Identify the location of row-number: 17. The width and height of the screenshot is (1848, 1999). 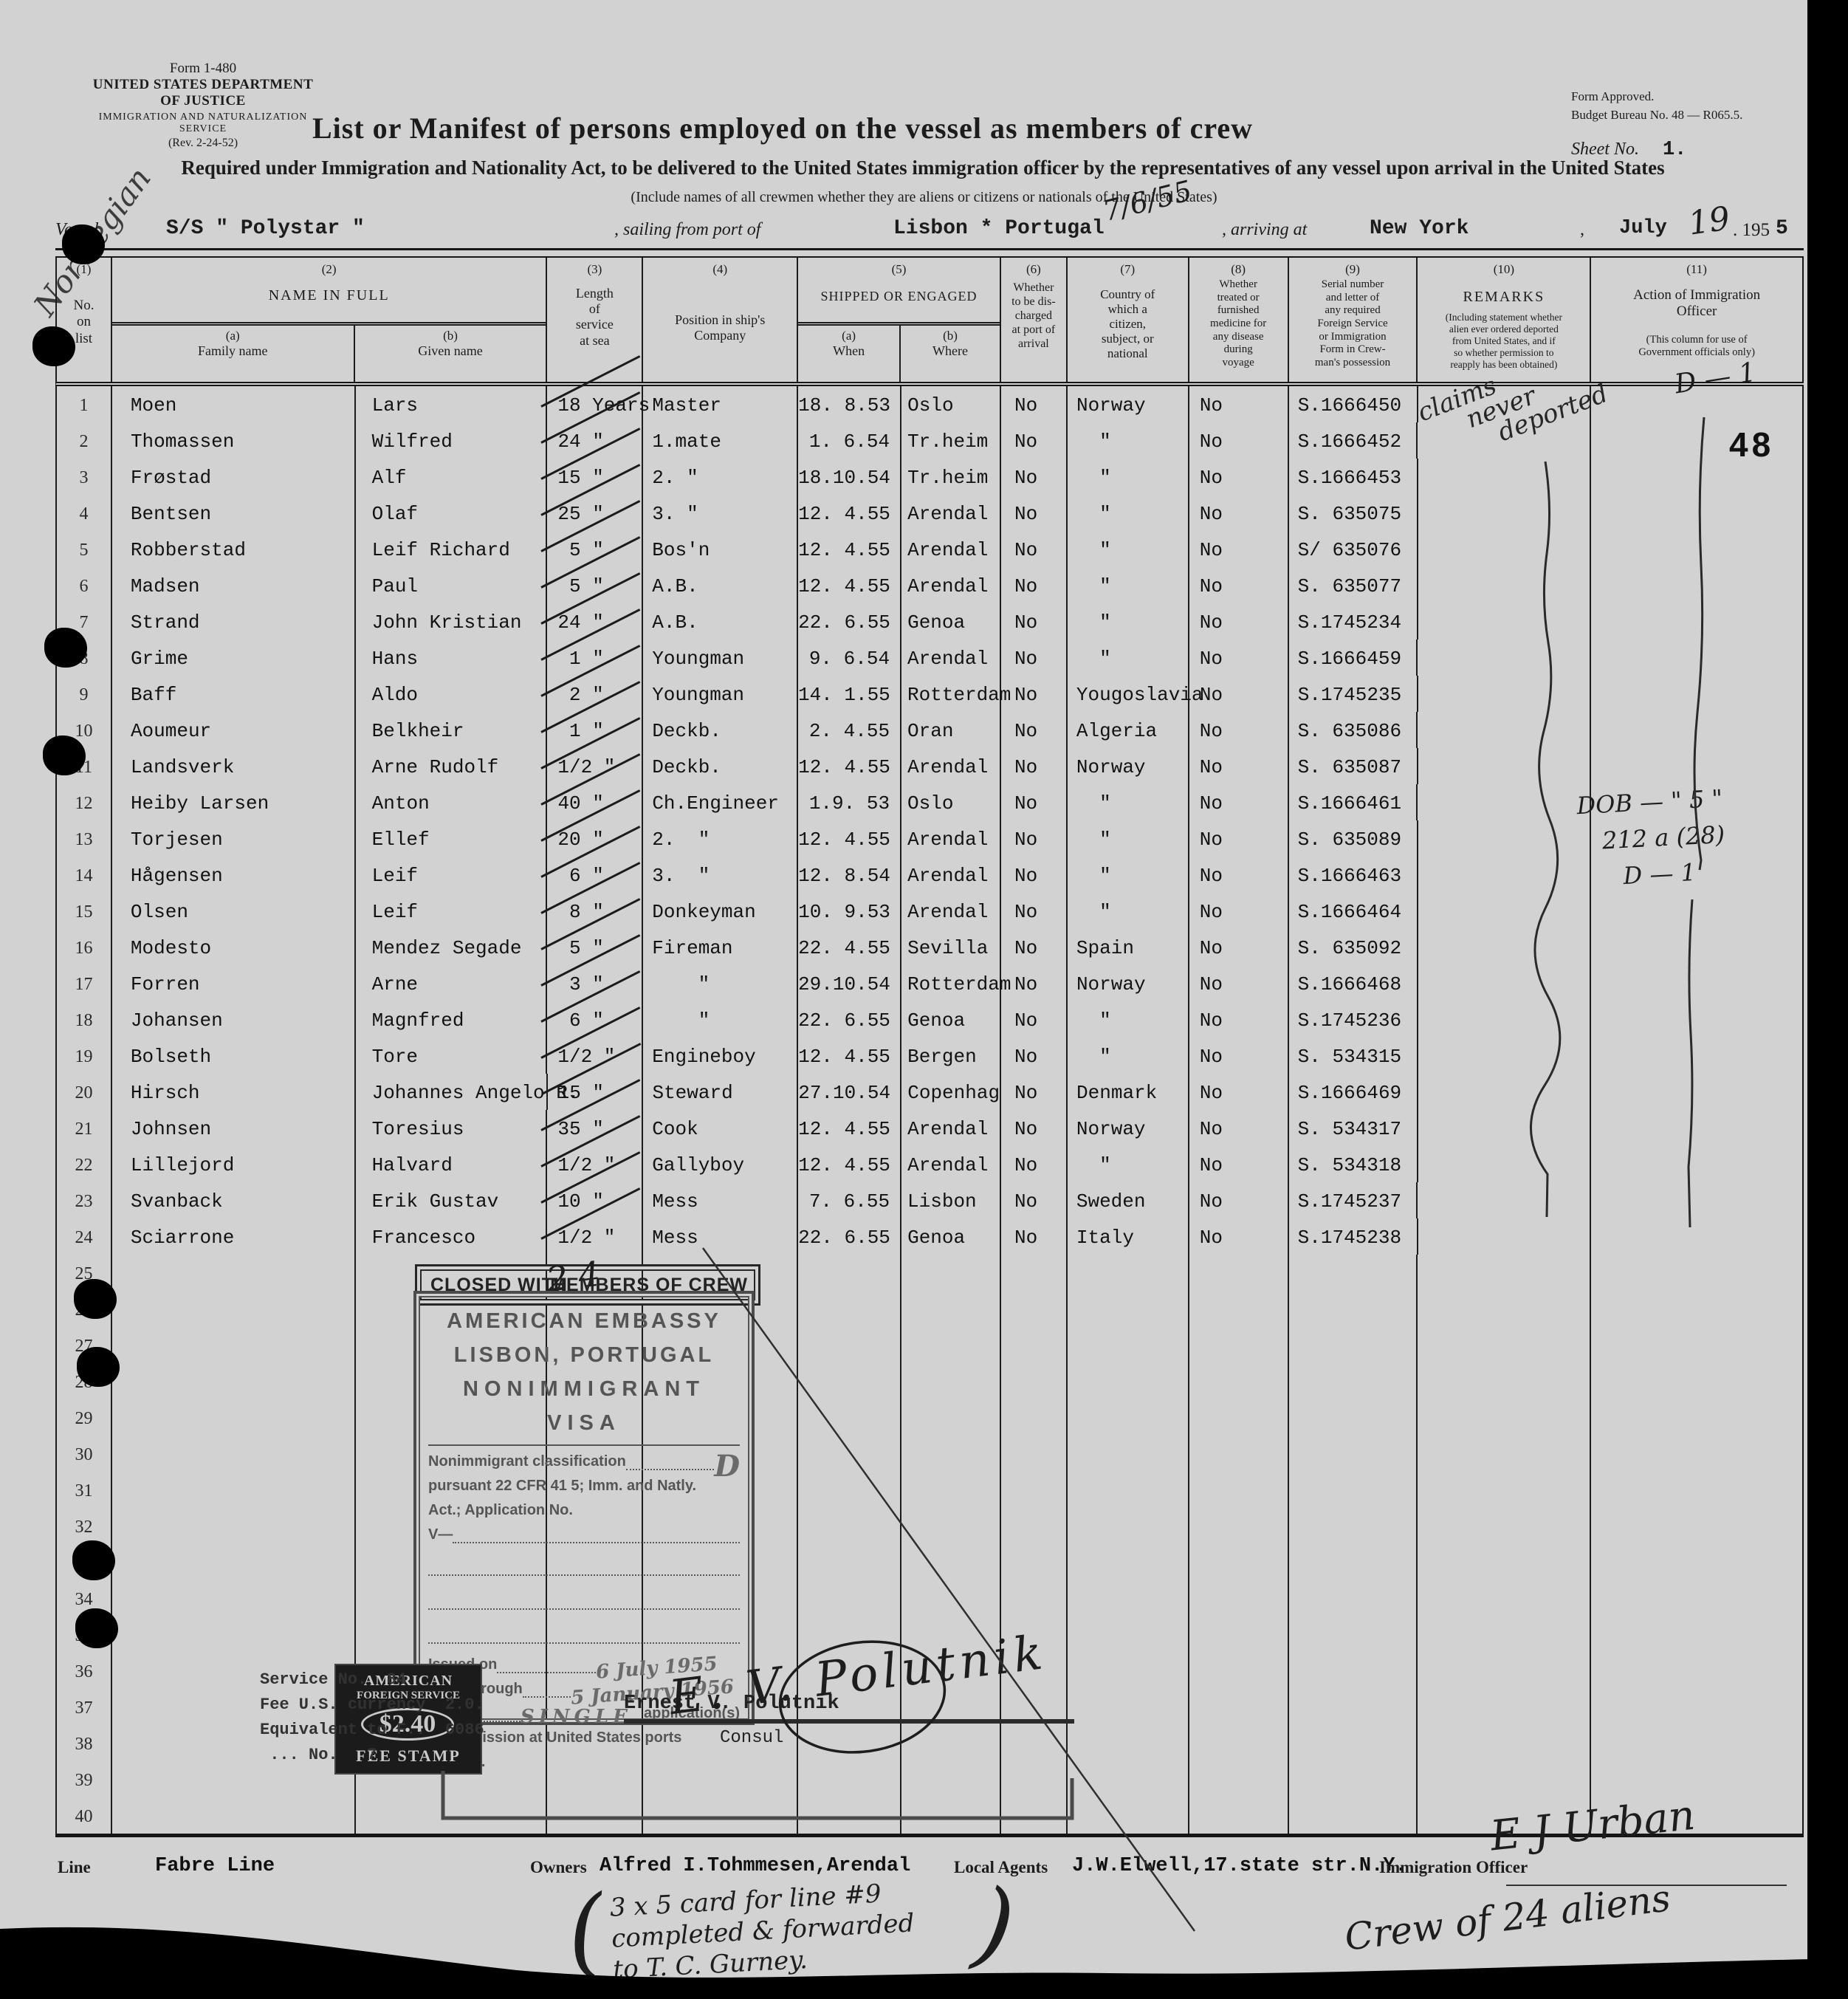
(84, 983).